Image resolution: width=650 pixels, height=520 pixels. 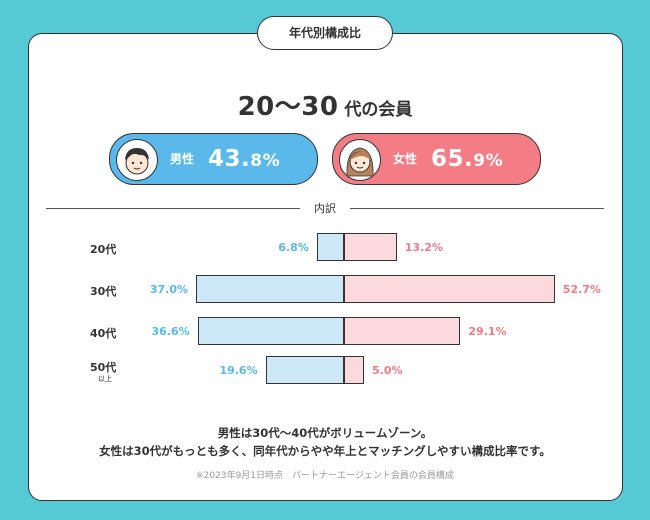 What do you see at coordinates (405, 159) in the screenshot?
I see `female-label: 女性` at bounding box center [405, 159].